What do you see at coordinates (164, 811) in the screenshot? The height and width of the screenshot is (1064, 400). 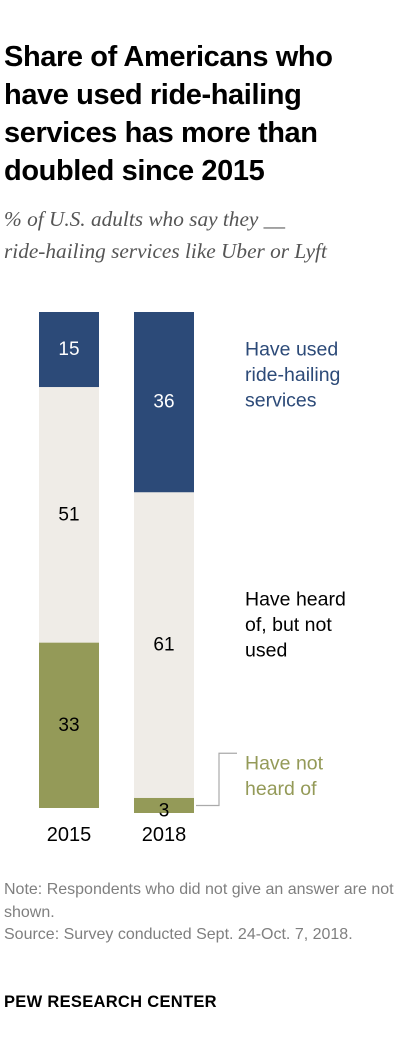 I see `data-label-have-not-heard-of-2018: 3` at bounding box center [164, 811].